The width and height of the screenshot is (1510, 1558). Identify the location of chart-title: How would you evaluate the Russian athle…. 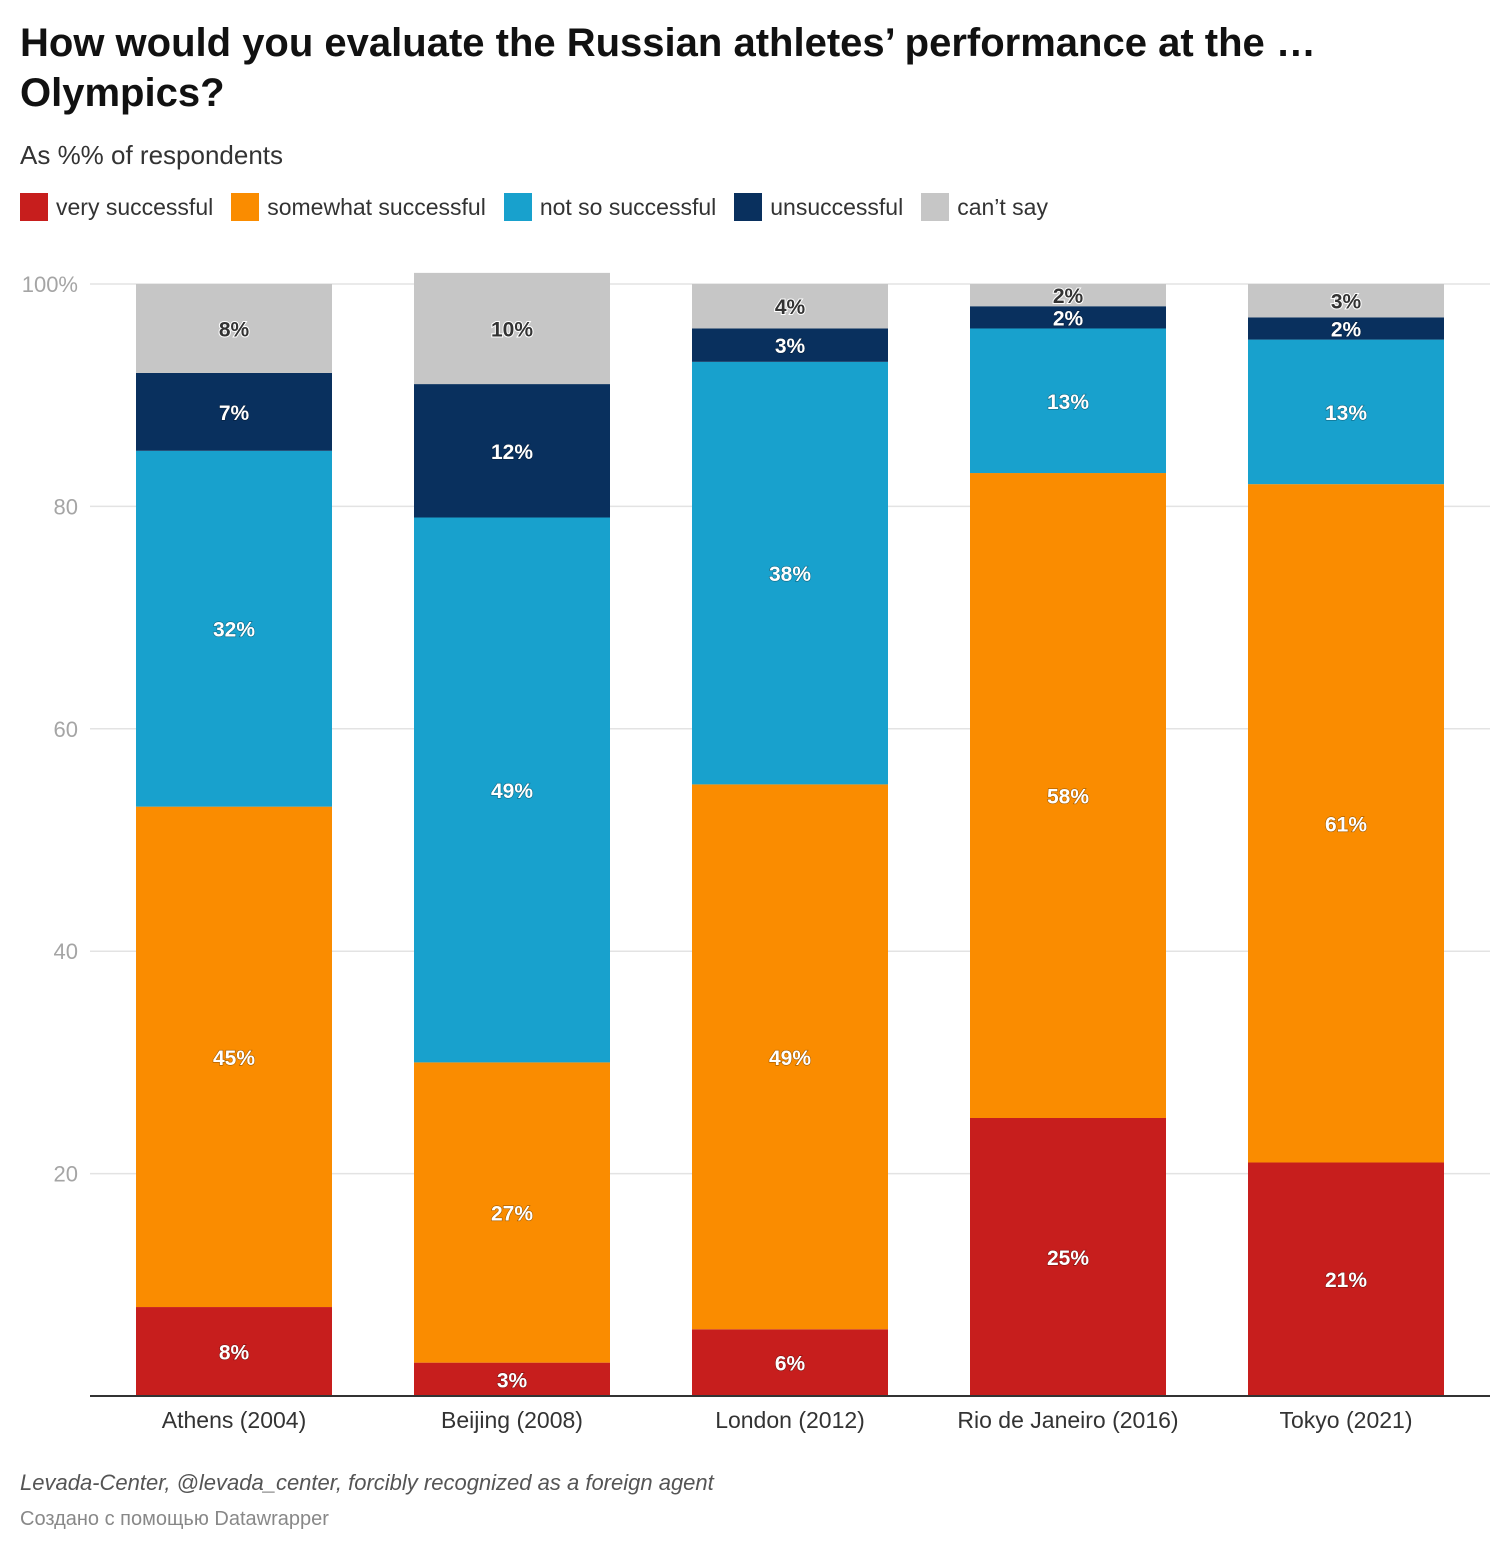
(668, 68).